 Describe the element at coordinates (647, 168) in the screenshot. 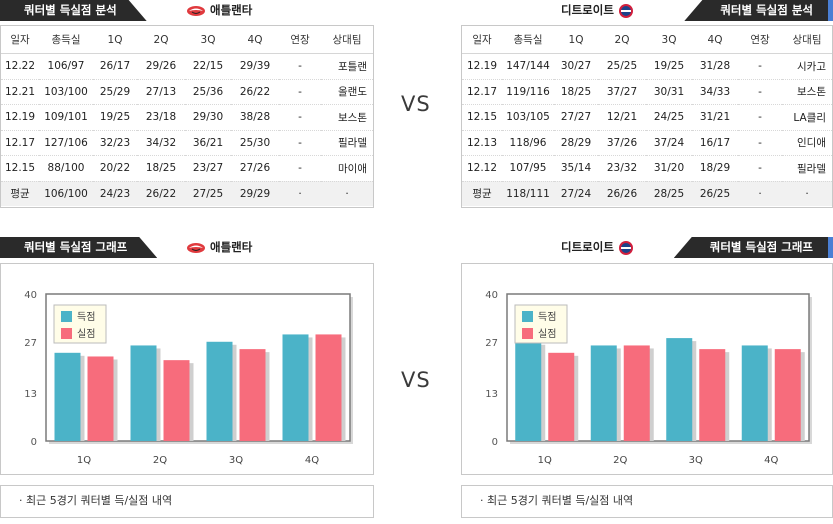

I see `table-row: 12.12 107/95 35/14 23/32 31/20 18/29- 필라델` at that location.